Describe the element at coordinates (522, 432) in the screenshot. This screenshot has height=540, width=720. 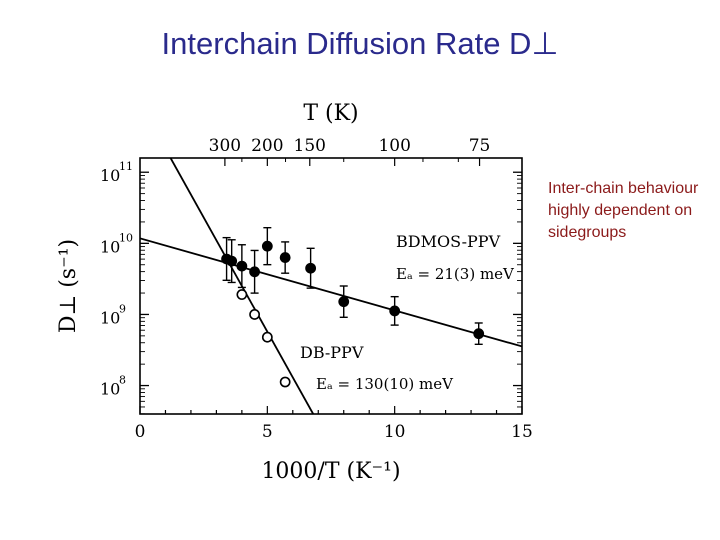
I see `x-tick-label: 15` at that location.